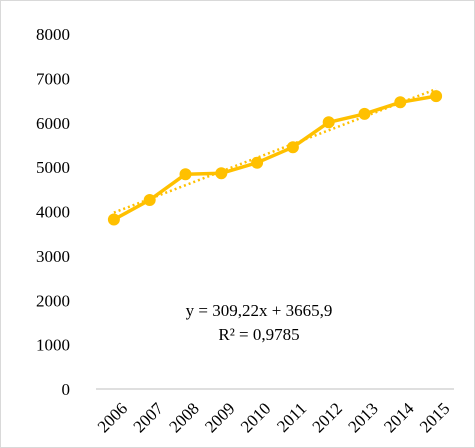  I want to click on y-tick-label: 0, so click(66, 389).